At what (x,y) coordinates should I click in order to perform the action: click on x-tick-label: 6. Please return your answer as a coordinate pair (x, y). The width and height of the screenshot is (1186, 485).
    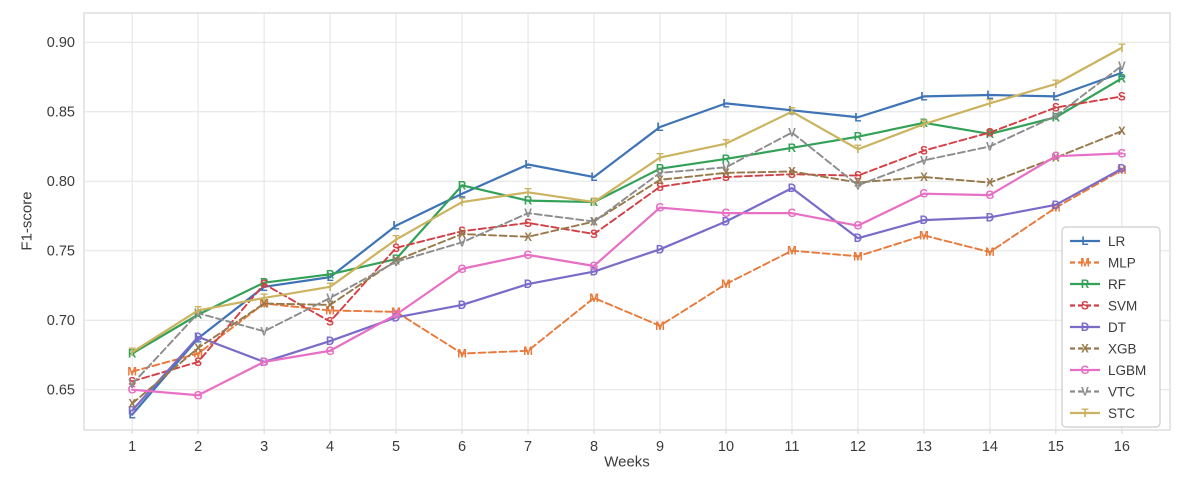
    Looking at the image, I should click on (462, 447).